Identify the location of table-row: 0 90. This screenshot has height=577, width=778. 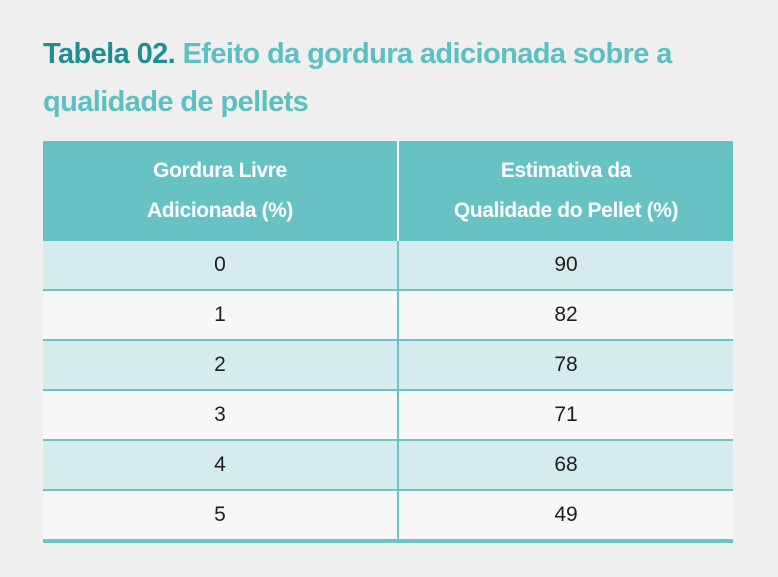
(388, 266).